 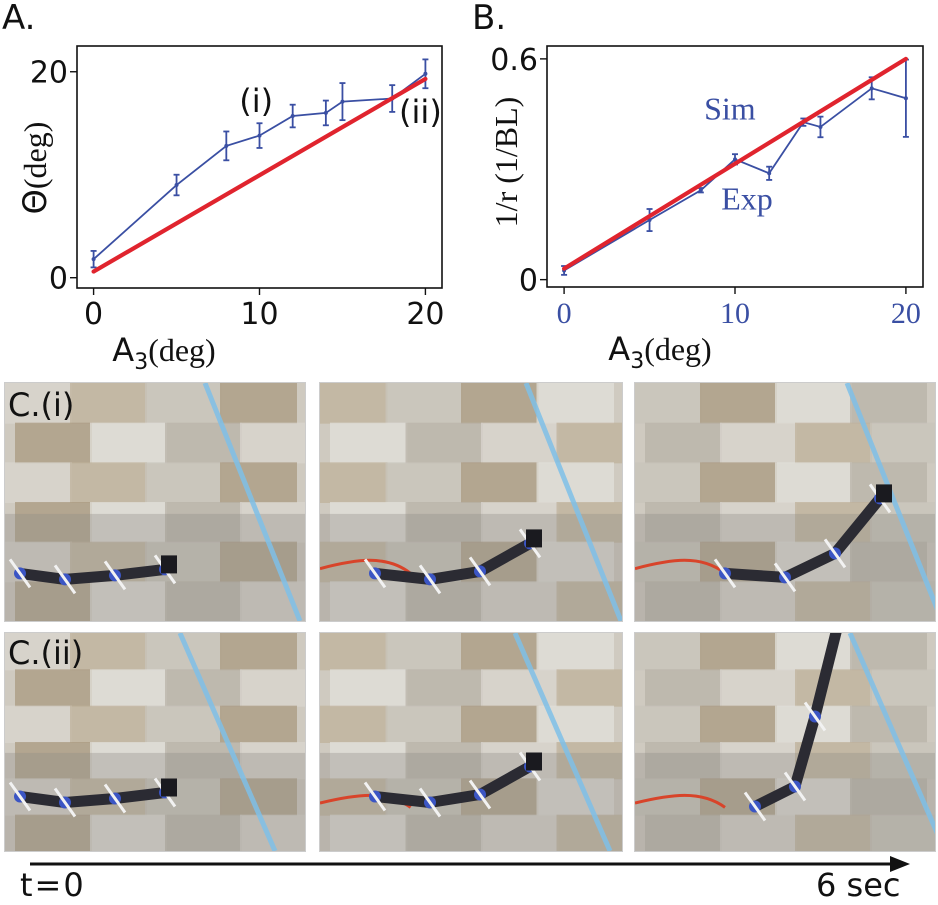 What do you see at coordinates (425, 314) in the screenshot?
I see `x-tick-label: 20` at bounding box center [425, 314].